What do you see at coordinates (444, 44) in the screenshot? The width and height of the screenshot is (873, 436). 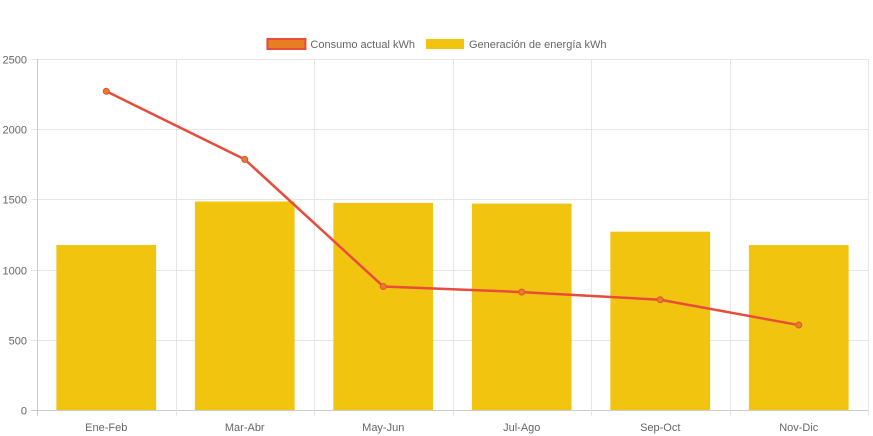 I see `legend-swatch-generacion` at bounding box center [444, 44].